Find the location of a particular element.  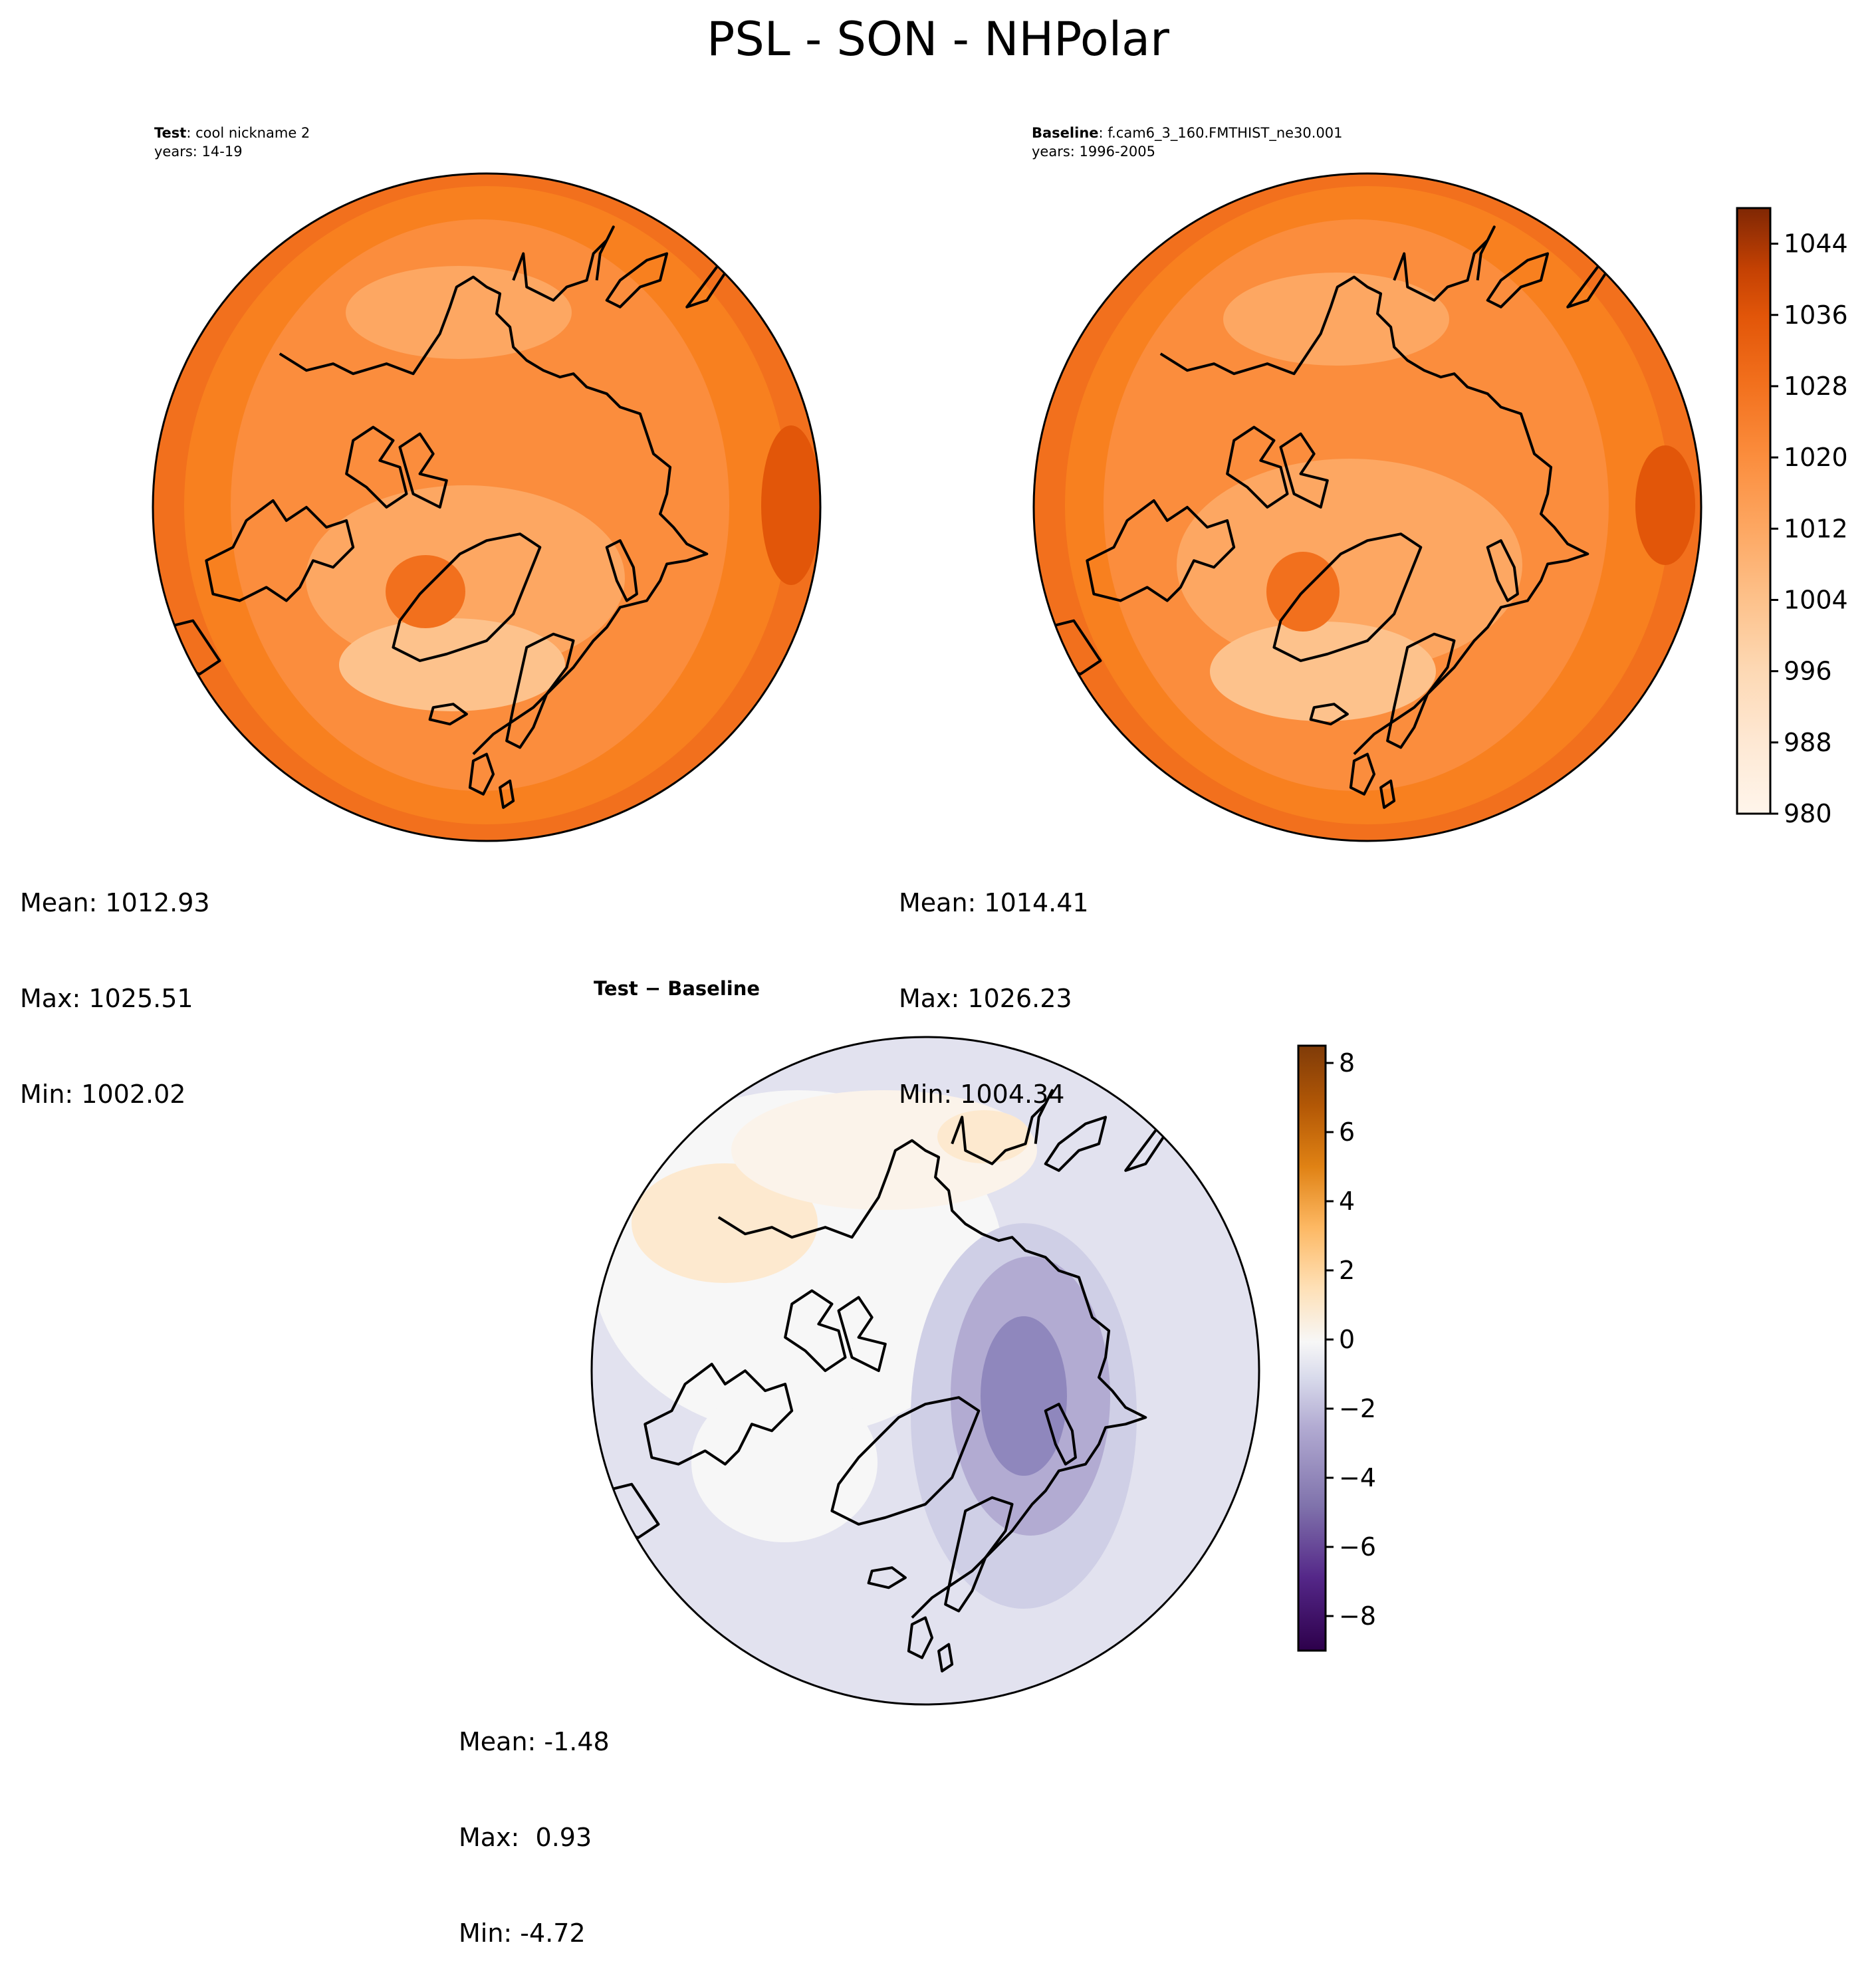

colorbar-tick-label: 1036 is located at coordinates (1816, 315).